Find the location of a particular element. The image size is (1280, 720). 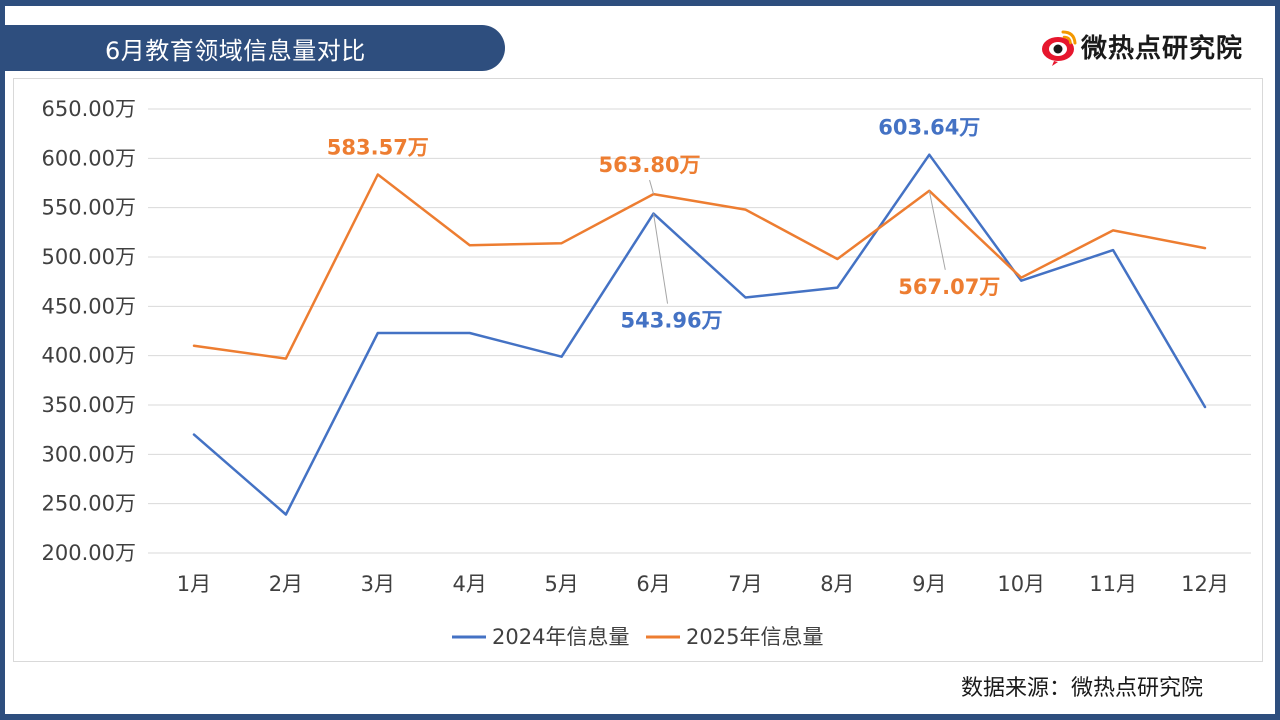

x-tick-label: 9月 is located at coordinates (929, 584).